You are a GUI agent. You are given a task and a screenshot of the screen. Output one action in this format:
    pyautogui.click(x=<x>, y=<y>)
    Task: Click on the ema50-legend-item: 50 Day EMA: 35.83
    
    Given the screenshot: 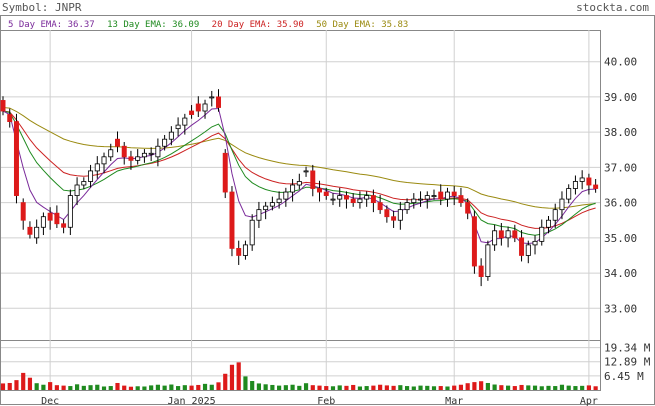 What is the action you would take?
    pyautogui.click(x=362, y=25)
    